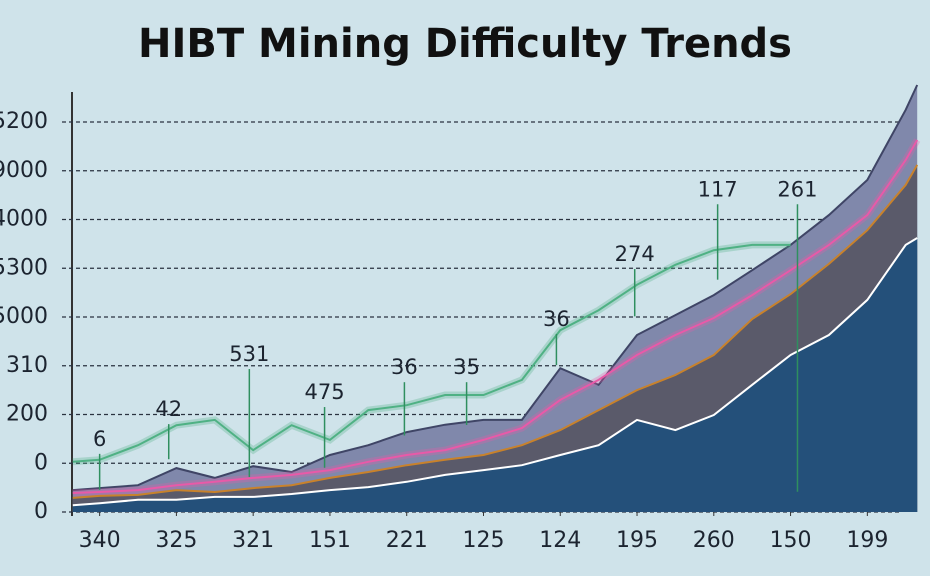 This screenshot has height=576, width=930. I want to click on annotation: 6, so click(99, 439).